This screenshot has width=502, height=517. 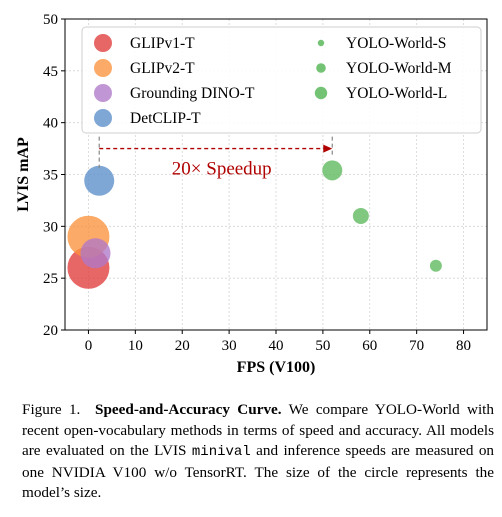 What do you see at coordinates (360, 215) in the screenshot?
I see `point-yolo-world-m` at bounding box center [360, 215].